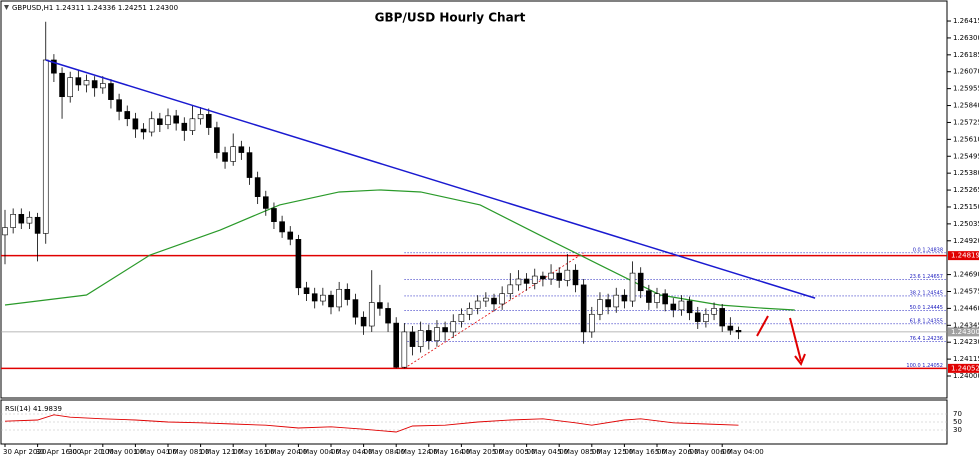  What do you see at coordinates (59, 452) in the screenshot?
I see `x-tick-label: 30 Apr 16:00` at bounding box center [59, 452].